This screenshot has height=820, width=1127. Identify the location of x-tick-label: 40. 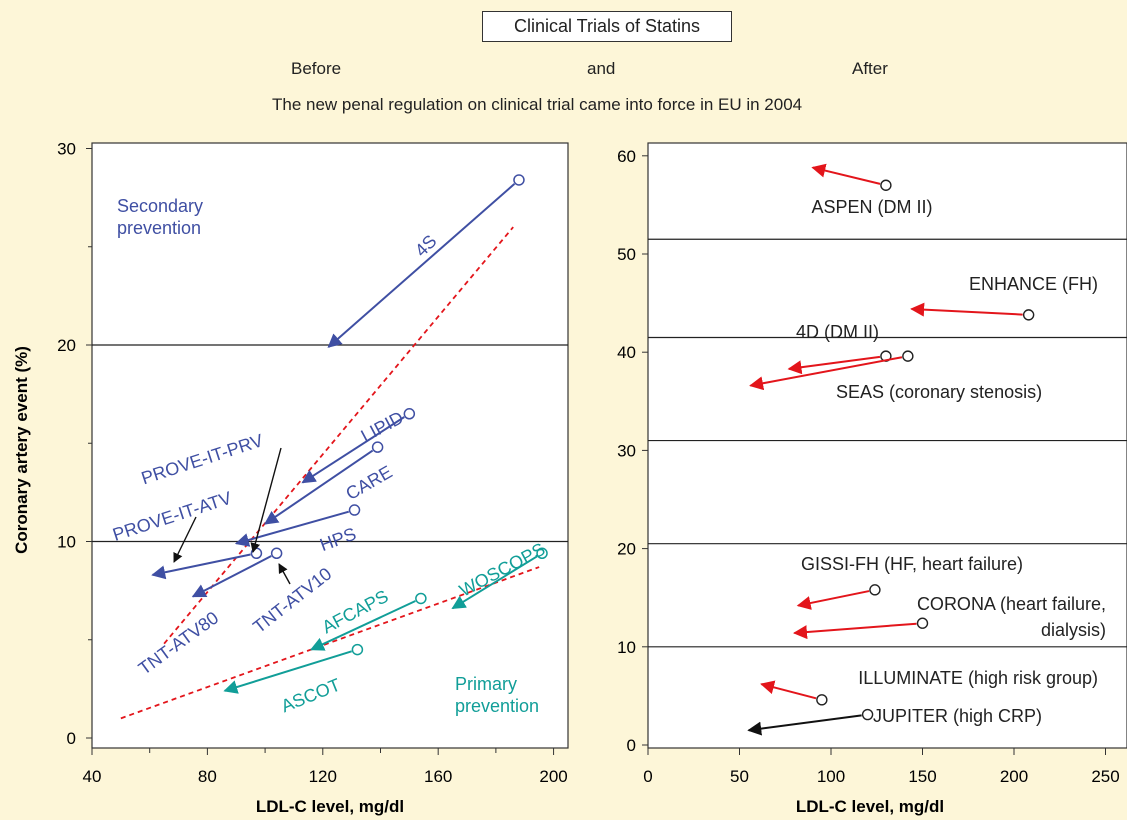
(92, 776).